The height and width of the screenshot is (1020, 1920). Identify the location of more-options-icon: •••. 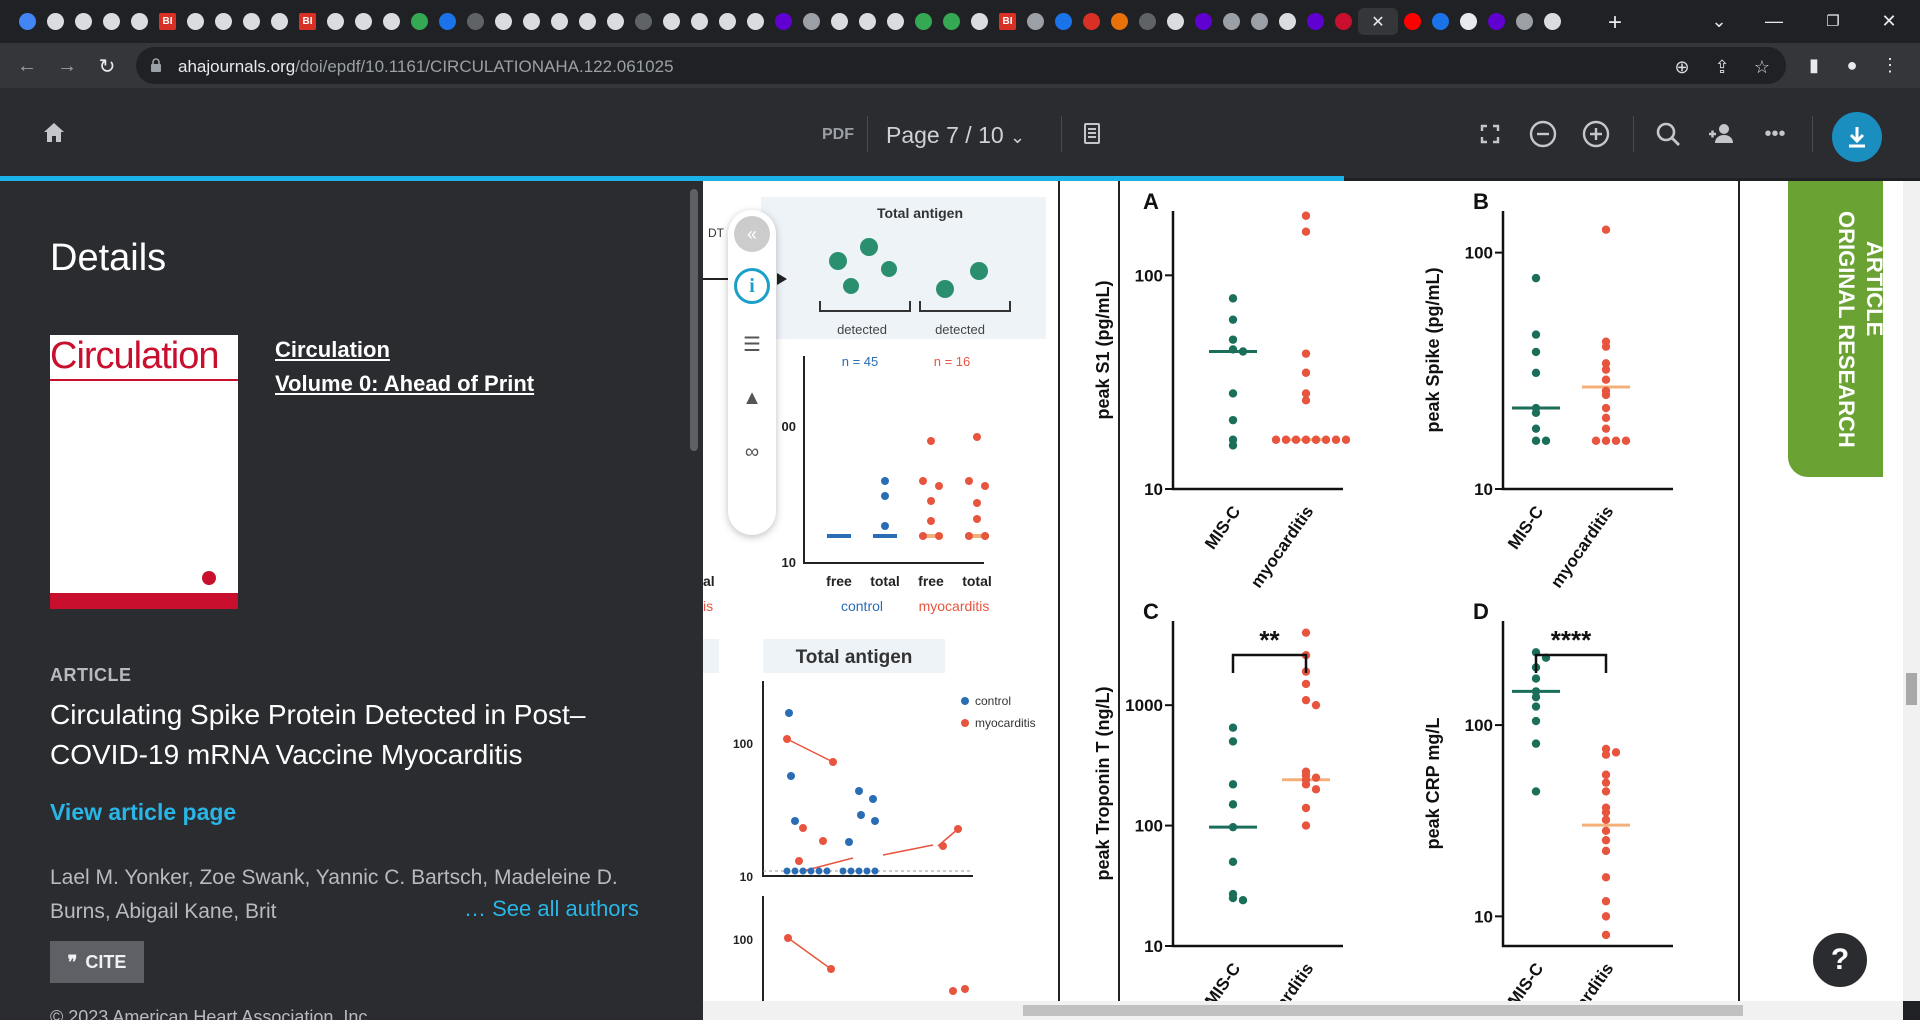
(1775, 133).